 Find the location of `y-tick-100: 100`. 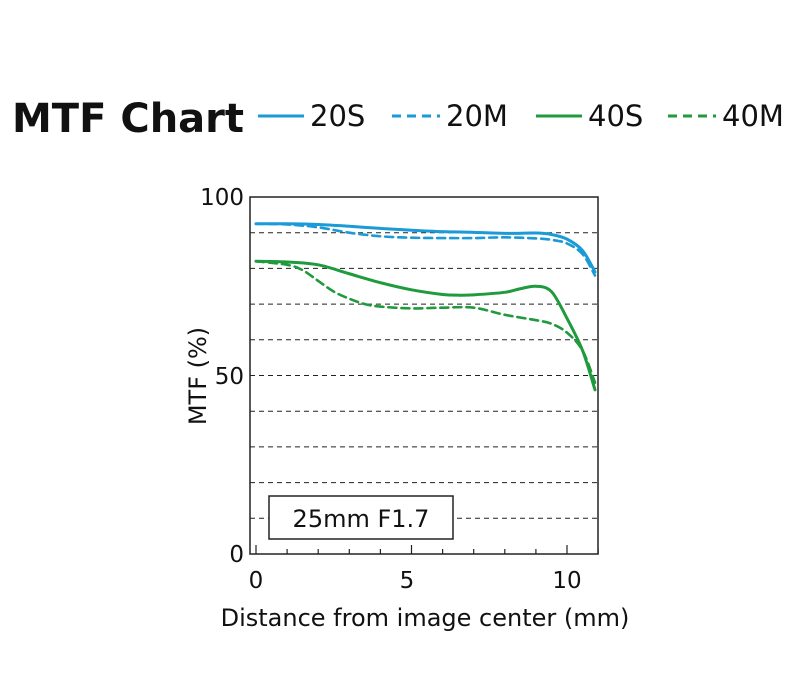

y-tick-100: 100 is located at coordinates (222, 198).